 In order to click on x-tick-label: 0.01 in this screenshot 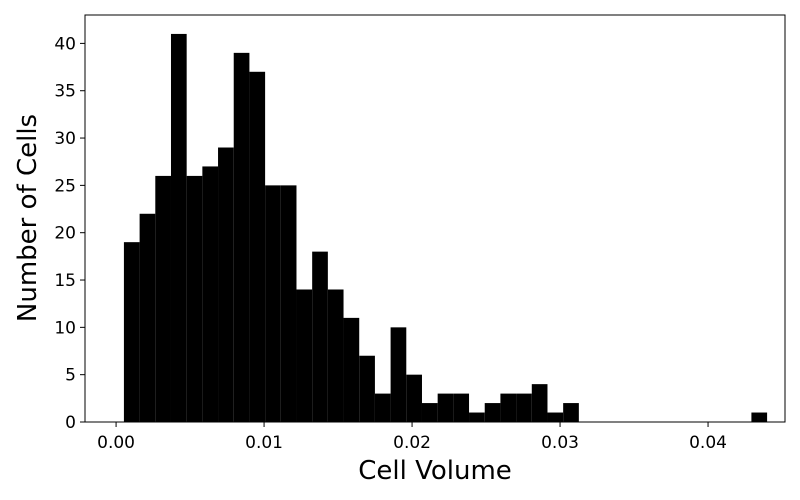, I will do `click(264, 443)`.